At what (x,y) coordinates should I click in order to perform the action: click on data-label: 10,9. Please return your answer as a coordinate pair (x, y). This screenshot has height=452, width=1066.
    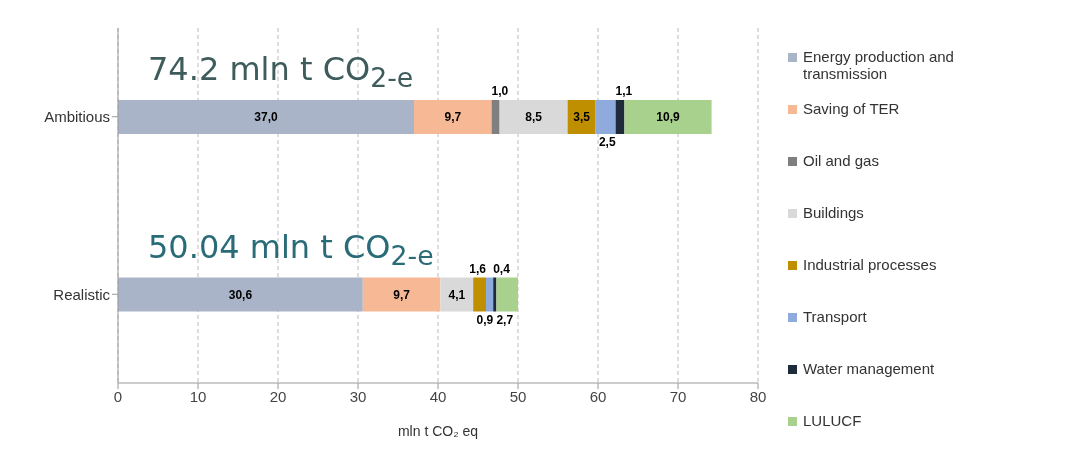
    Looking at the image, I should click on (668, 117).